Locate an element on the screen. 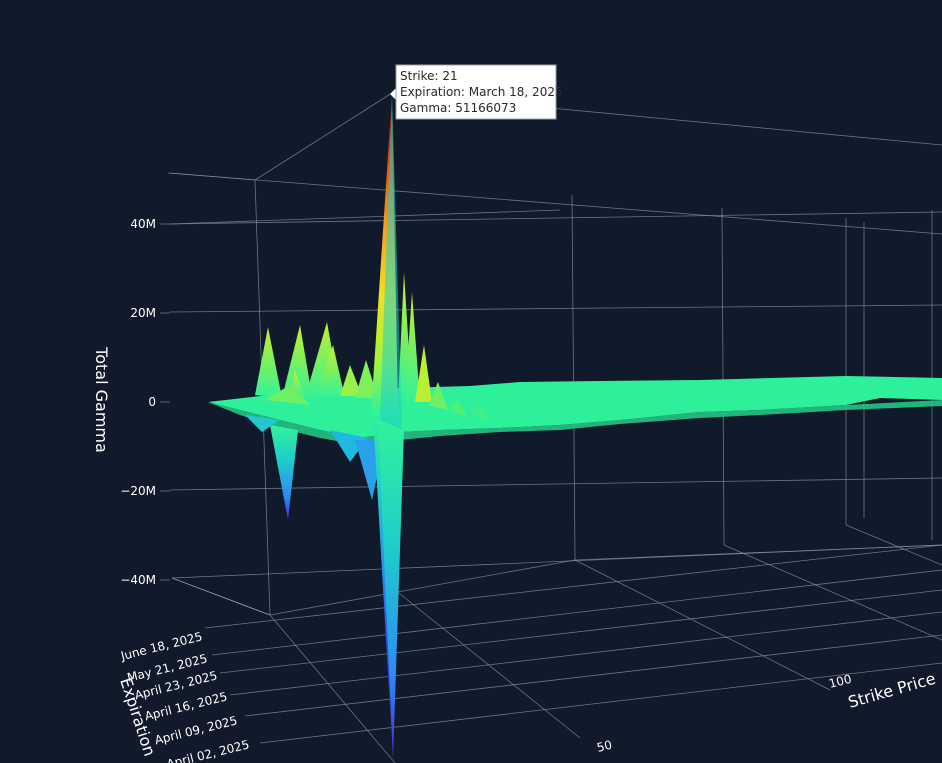 Image resolution: width=942 pixels, height=763 pixels. z-tick-label: 0 is located at coordinates (152, 402).